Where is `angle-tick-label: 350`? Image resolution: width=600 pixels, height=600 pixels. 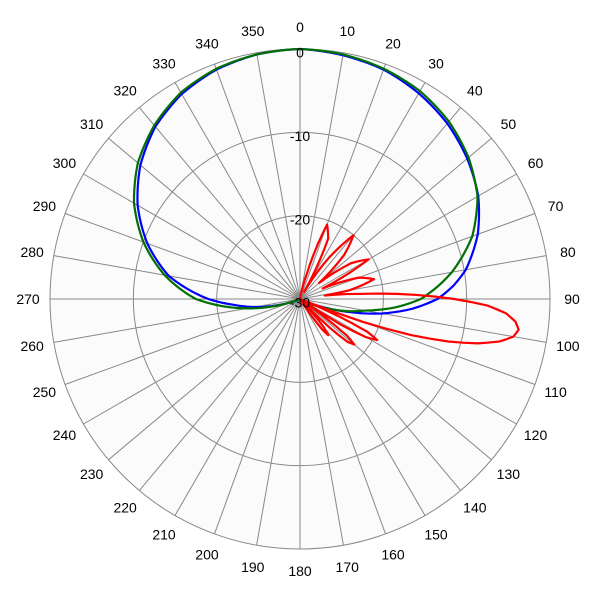 angle-tick-label: 350 is located at coordinates (253, 31).